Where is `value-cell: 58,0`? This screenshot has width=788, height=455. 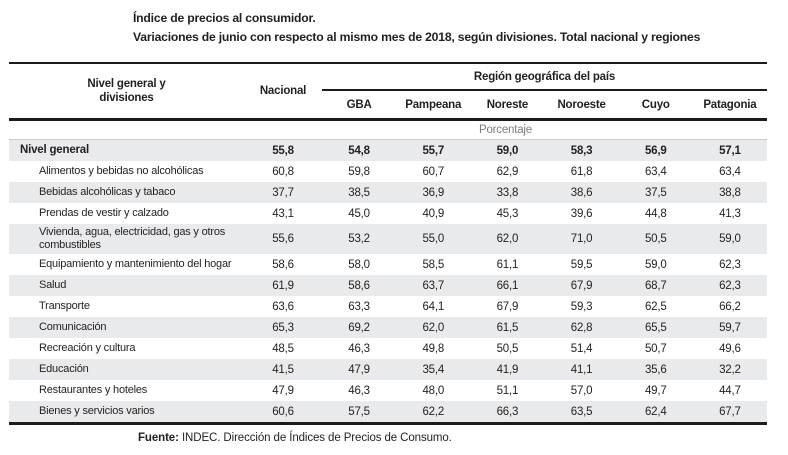
value-cell: 58,0 is located at coordinates (359, 264).